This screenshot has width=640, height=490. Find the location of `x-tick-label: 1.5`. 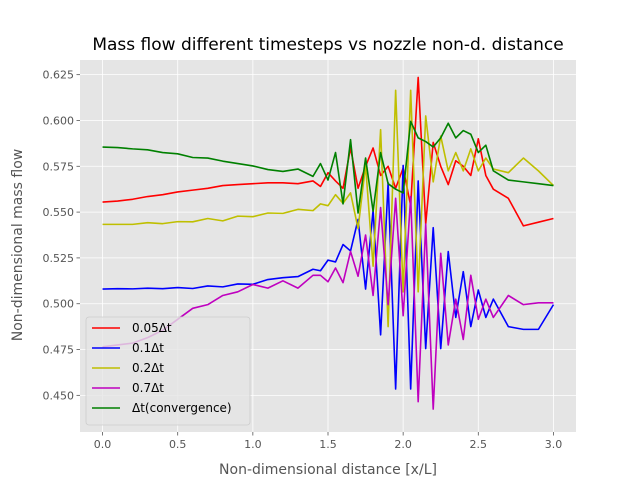

x-tick-label: 1.5 is located at coordinates (328, 444).